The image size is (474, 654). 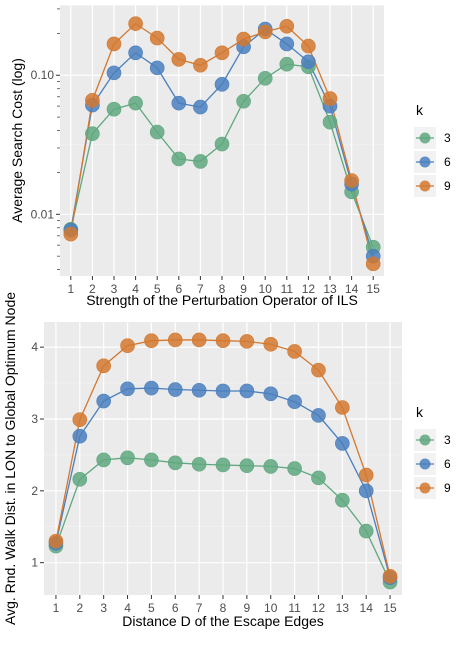 What do you see at coordinates (447, 488) in the screenshot?
I see `legend-label-k9: 9` at bounding box center [447, 488].